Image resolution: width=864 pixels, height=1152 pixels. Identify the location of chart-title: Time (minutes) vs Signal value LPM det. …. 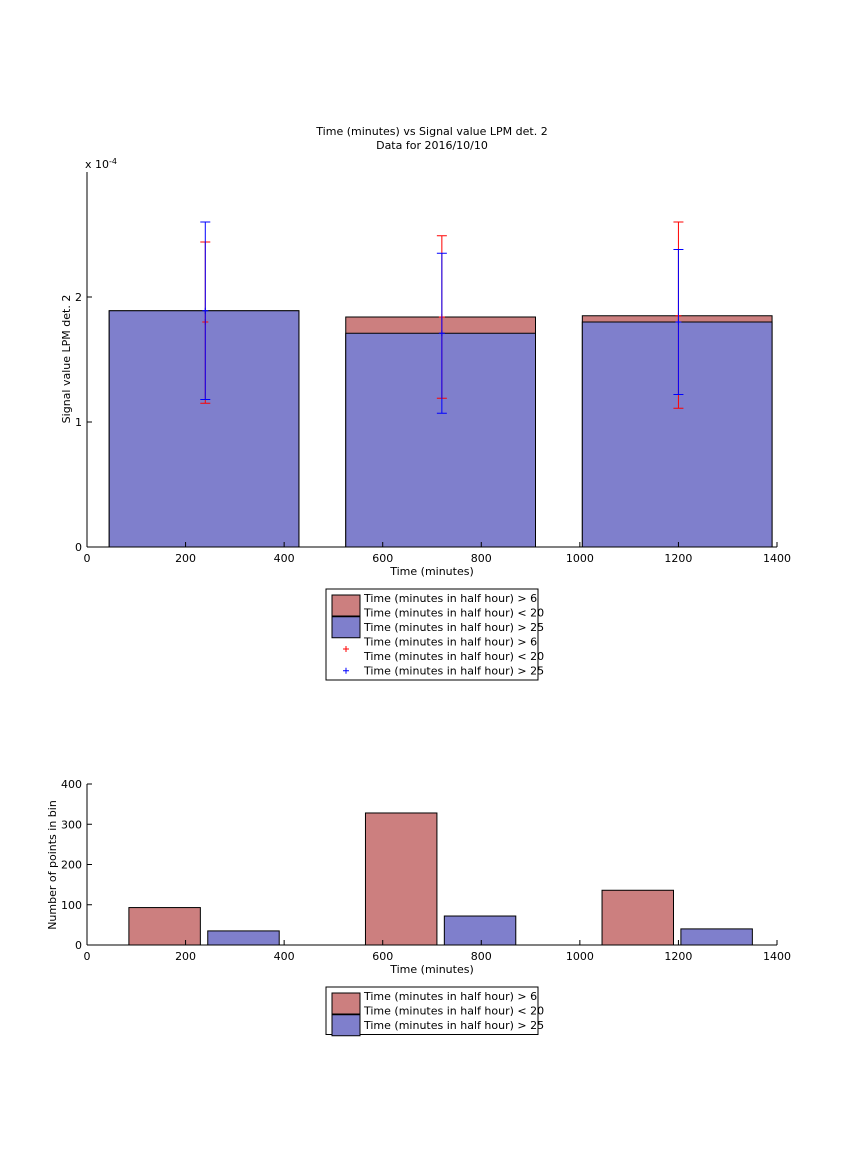
(431, 131).